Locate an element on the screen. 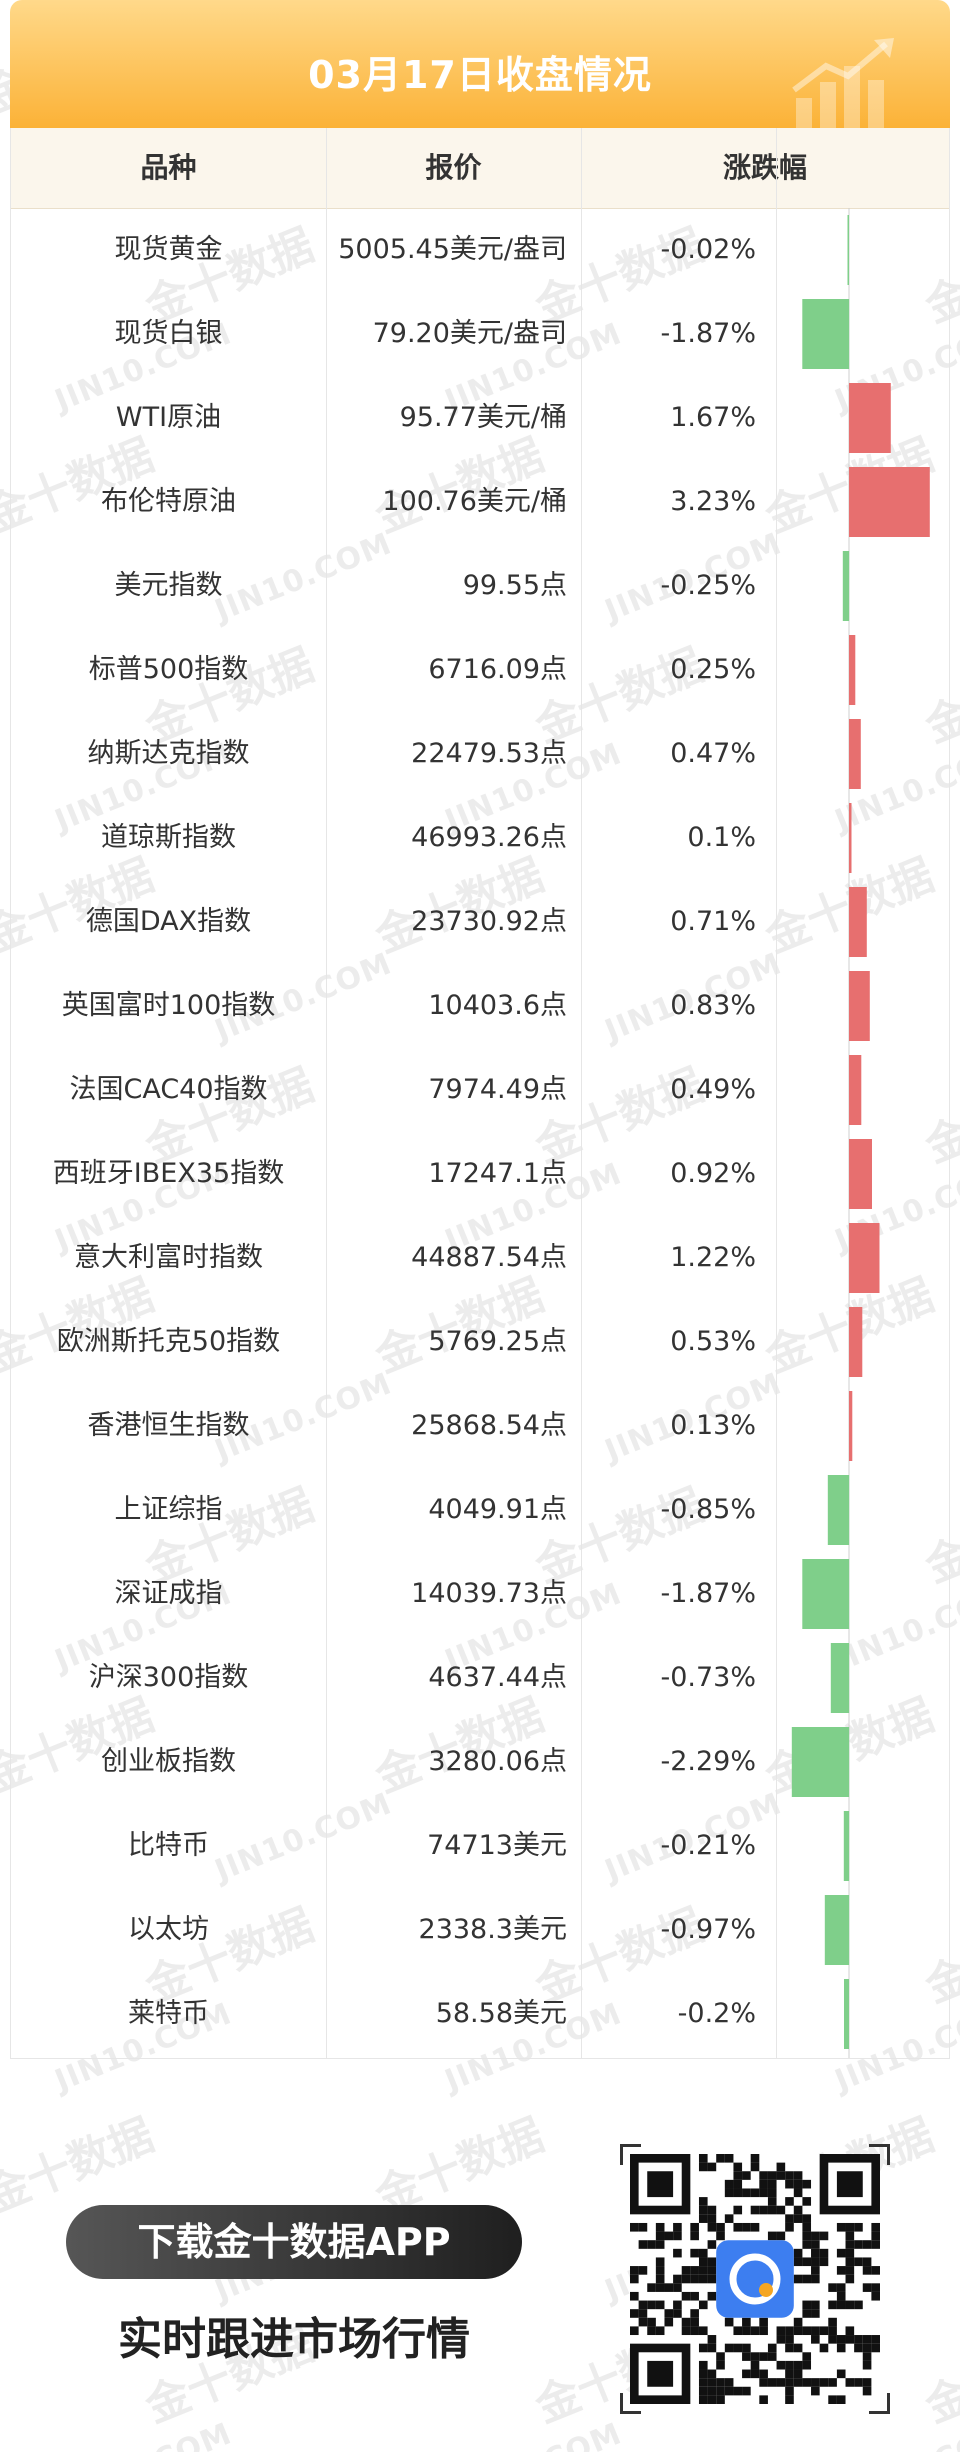  promo-subtitle: 实时跟进市场行情 is located at coordinates (294, 2339).